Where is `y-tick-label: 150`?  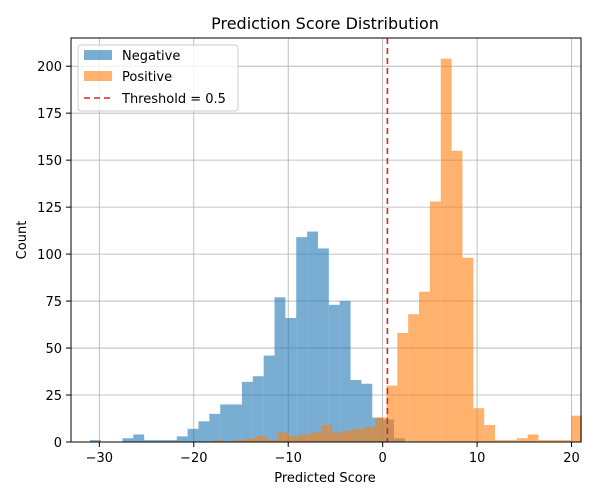
y-tick-label: 150 is located at coordinates (49, 161).